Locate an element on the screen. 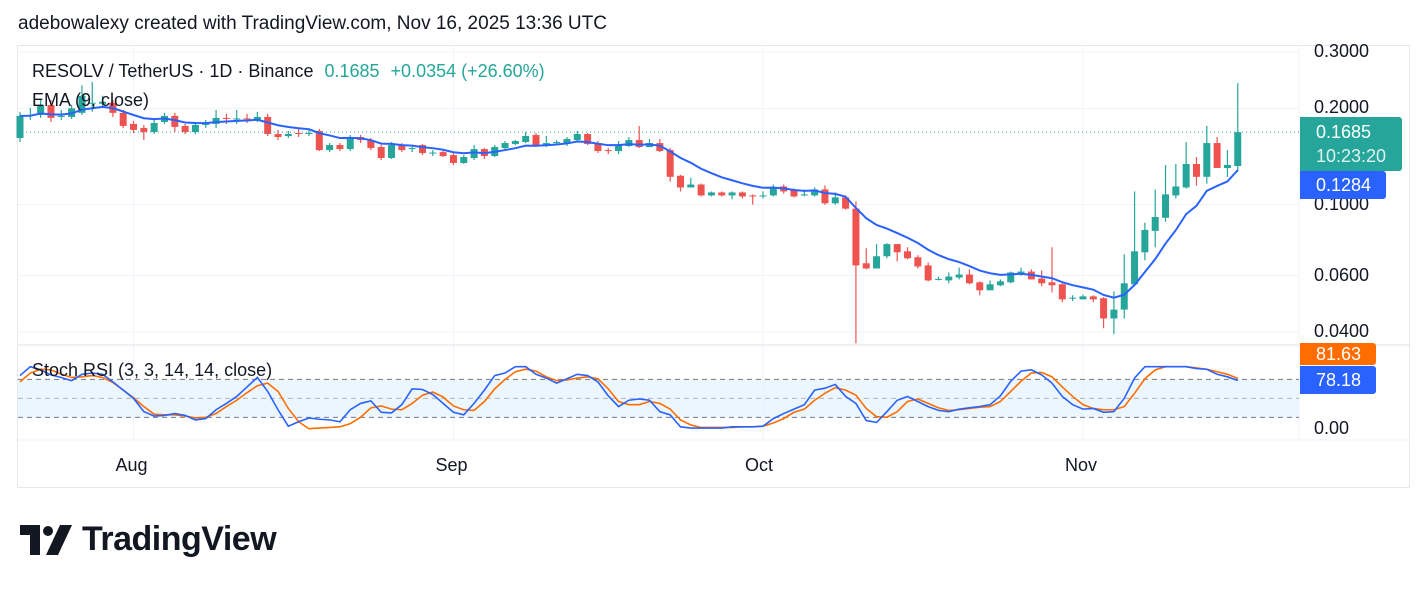 The image size is (1428, 591). stoch-rsi-legend: Stoch RSI (3, 3, 14, 14, close) is located at coordinates (152, 370).